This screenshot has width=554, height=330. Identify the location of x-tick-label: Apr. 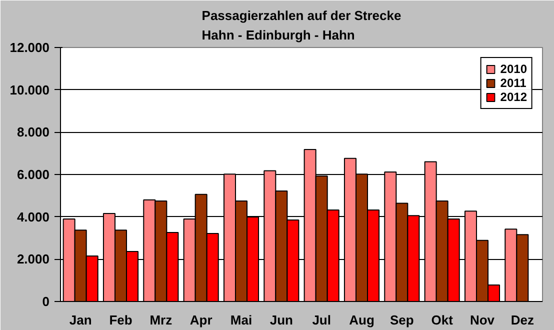
(201, 320).